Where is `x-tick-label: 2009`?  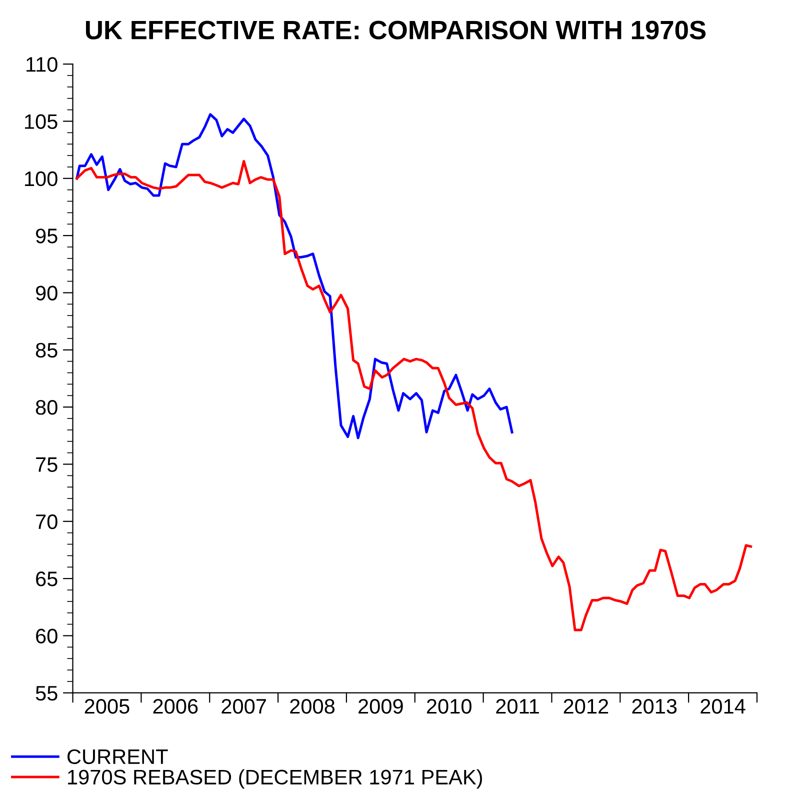
x-tick-label: 2009 is located at coordinates (380, 706).